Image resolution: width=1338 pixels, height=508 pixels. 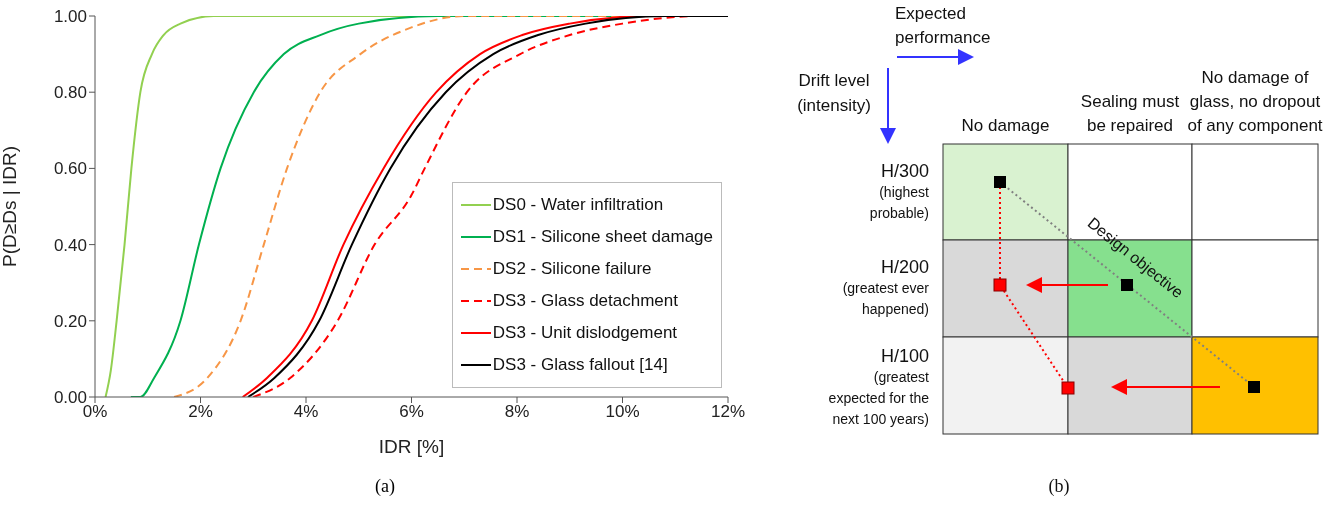 What do you see at coordinates (70, 17) in the screenshot?
I see `y-tick-label: 1.00` at bounding box center [70, 17].